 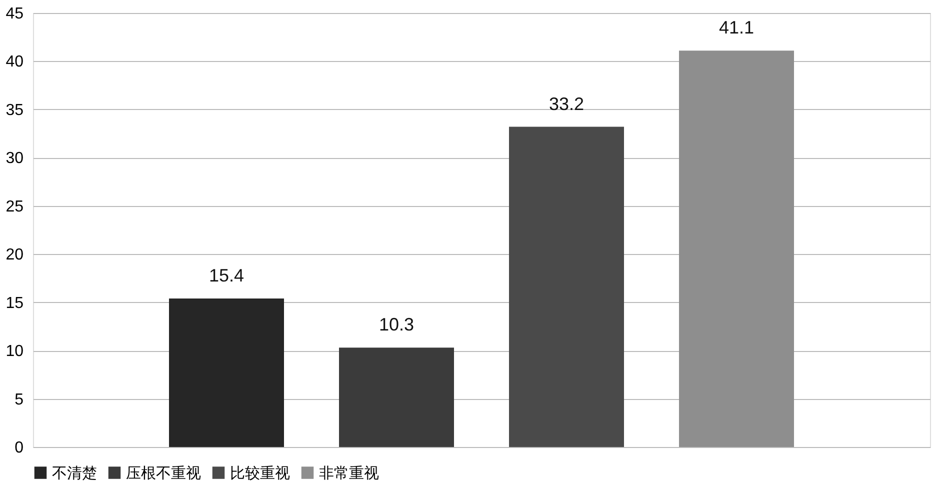 What do you see at coordinates (15, 207) in the screenshot?
I see `y-tick-label: 25` at bounding box center [15, 207].